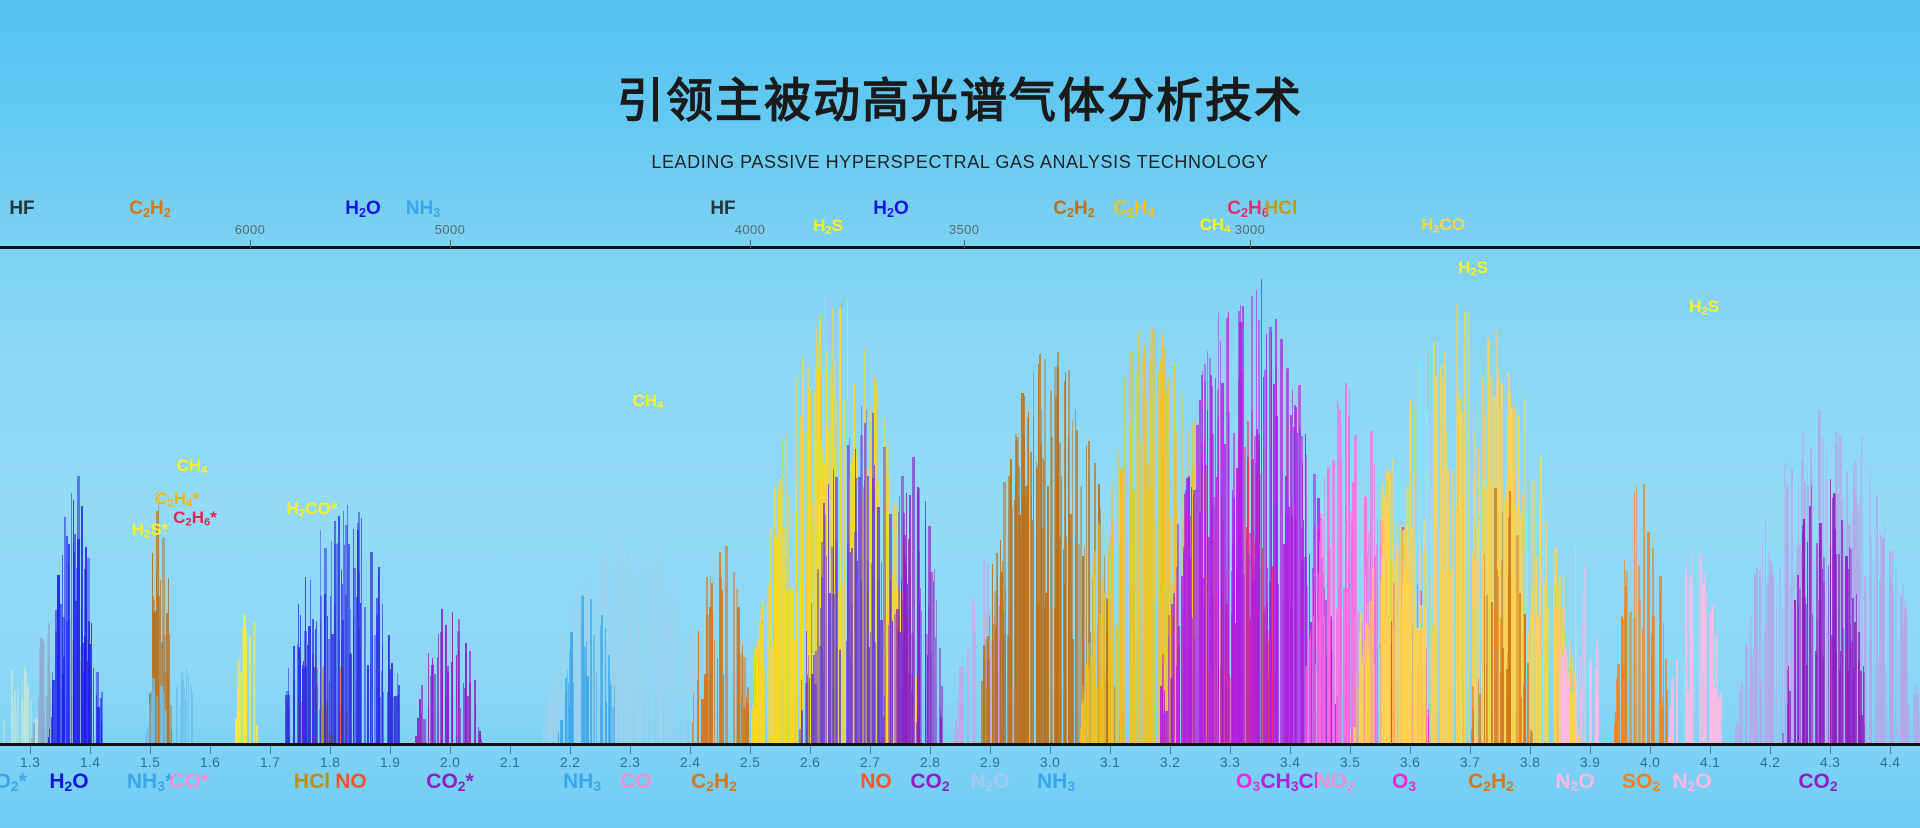  I want to click on bottom-gas-label-no: NO, so click(351, 781).